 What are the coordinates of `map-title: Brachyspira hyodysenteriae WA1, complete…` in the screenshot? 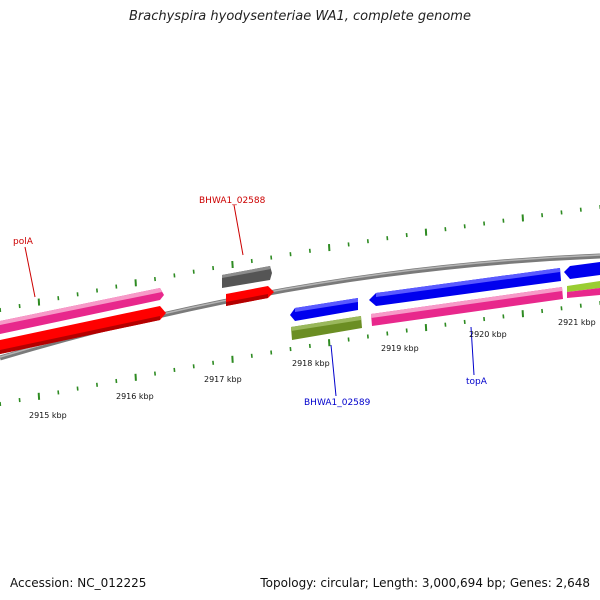 It's located at (300, 16).